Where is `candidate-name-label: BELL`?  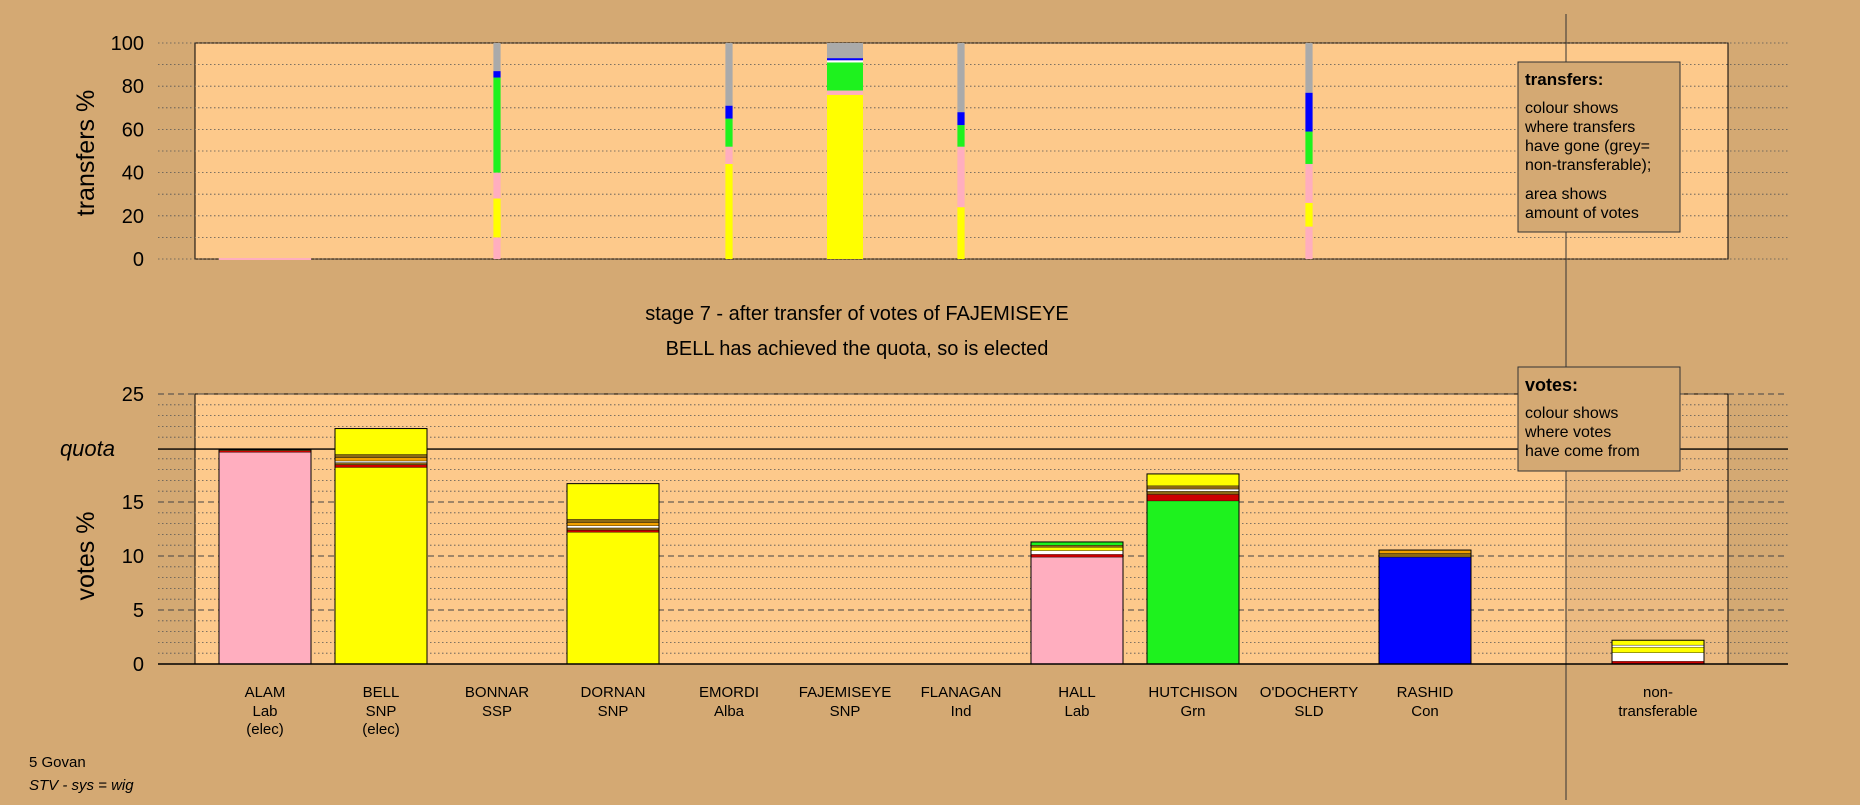
candidate-name-label: BELL is located at coordinates (381, 692).